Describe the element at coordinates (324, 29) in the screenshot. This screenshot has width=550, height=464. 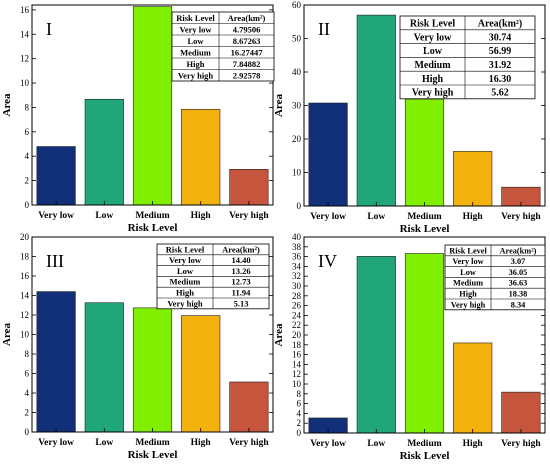
I see `panel-label: II` at that location.